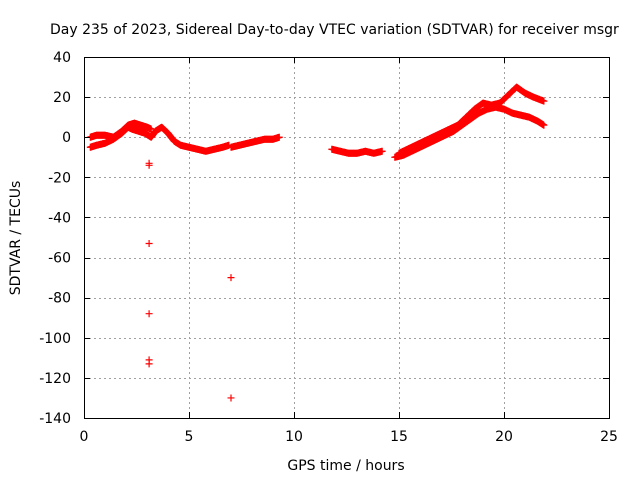  What do you see at coordinates (55, 339) in the screenshot?
I see `y-tick-label: -100` at bounding box center [55, 339].